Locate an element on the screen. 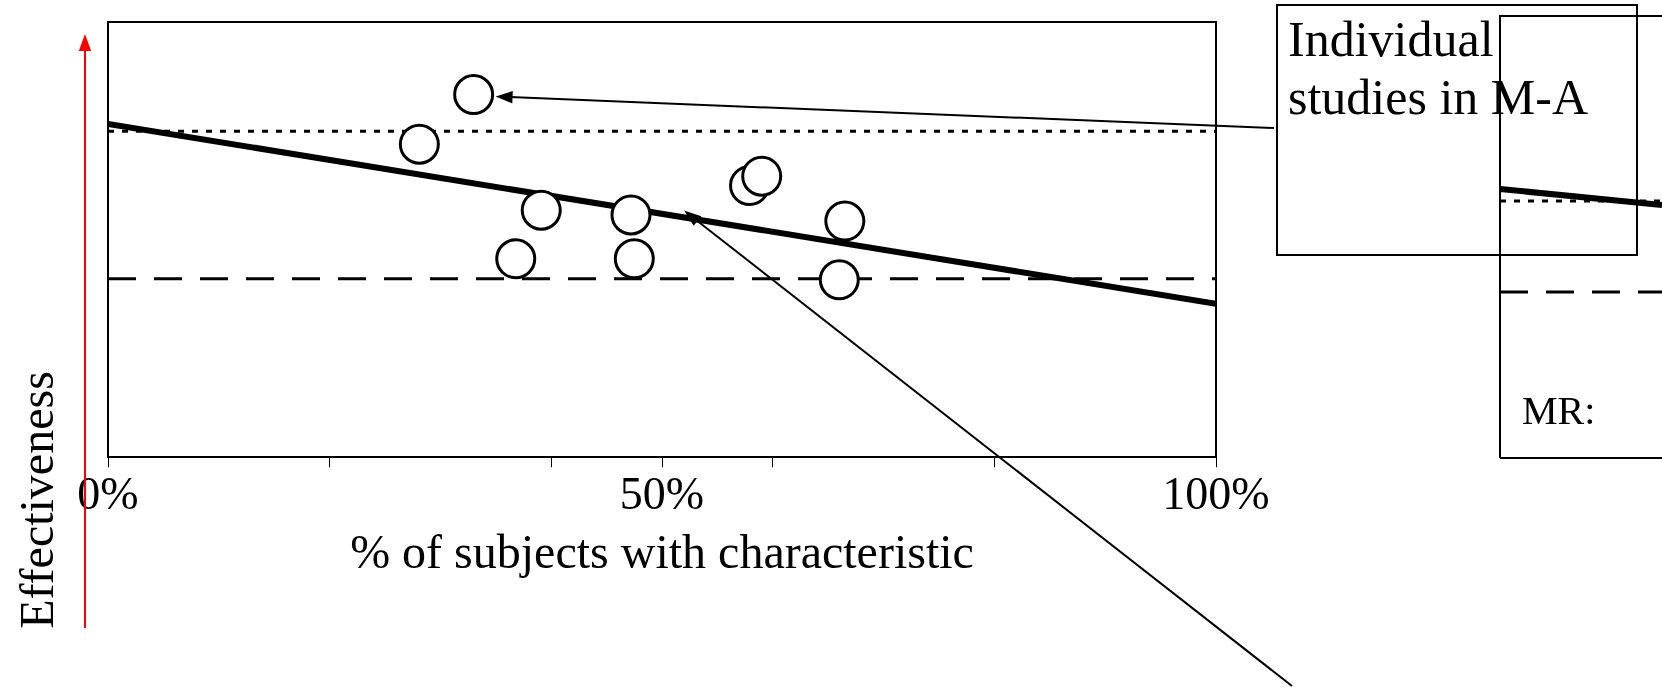  text: MR: is located at coordinates (1559, 411).